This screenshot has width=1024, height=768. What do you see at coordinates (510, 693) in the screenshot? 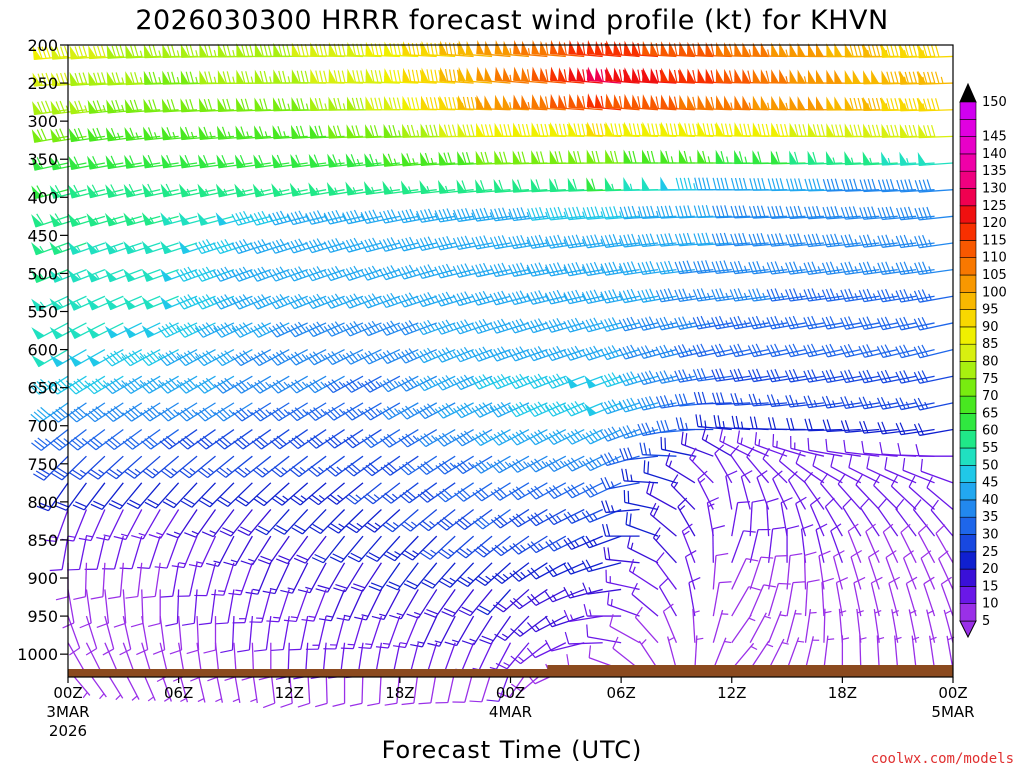
I see `x-tick-label: 00Z` at bounding box center [510, 693].